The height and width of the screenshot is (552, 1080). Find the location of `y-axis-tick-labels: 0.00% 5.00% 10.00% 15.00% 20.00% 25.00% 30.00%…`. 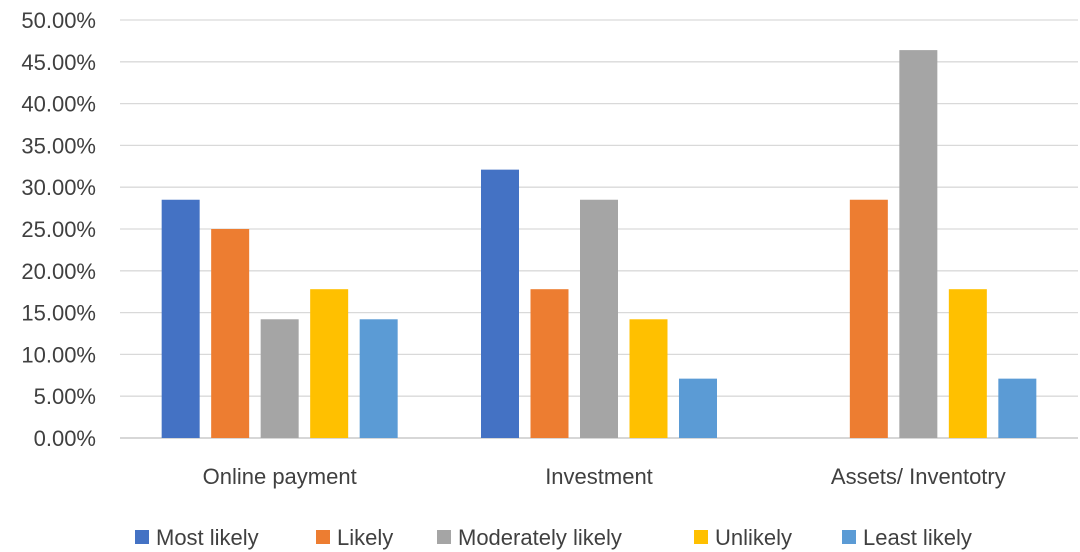

y-axis-tick-labels: 0.00% 5.00% 10.00% 15.00% 20.00% 25.00% 30.00%… is located at coordinates (58, 229).